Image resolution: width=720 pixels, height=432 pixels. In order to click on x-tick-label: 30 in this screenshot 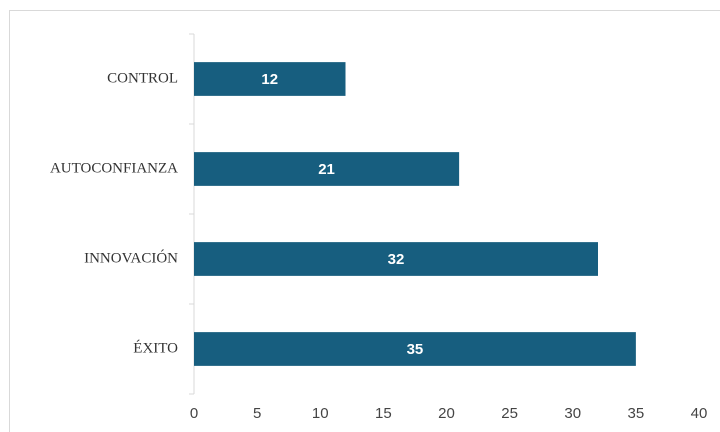, I will do `click(572, 413)`.